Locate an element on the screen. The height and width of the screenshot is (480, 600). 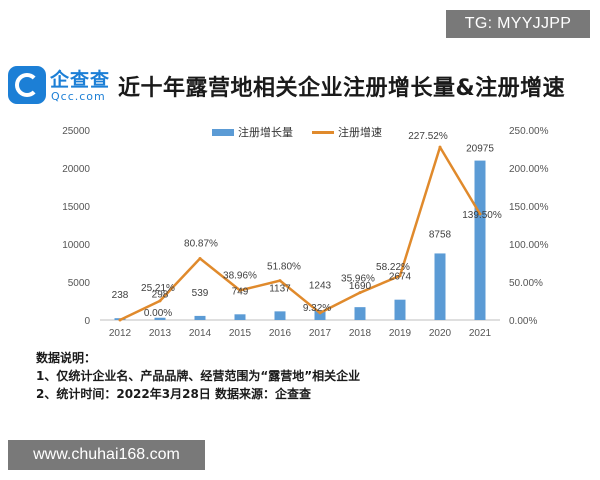
qcc-logo: 企查查 Qcc.com is located at coordinates (61, 87).